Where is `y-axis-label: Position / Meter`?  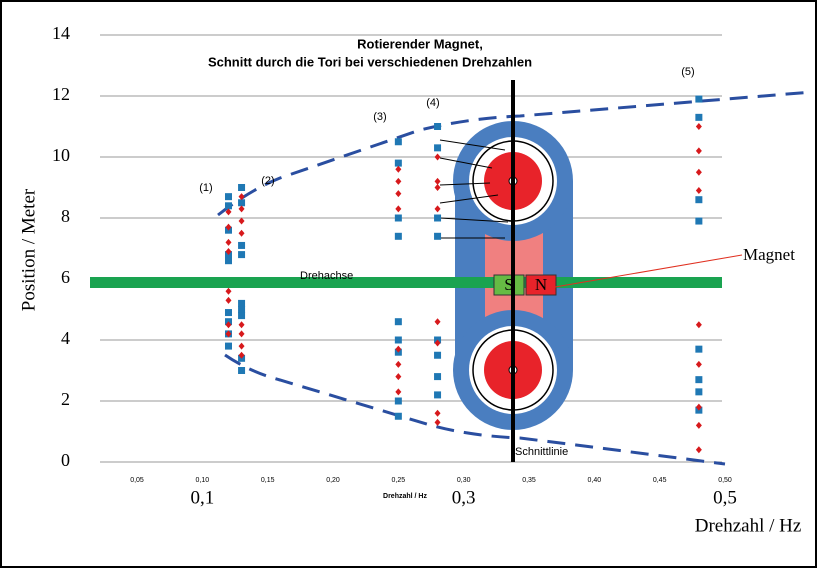 y-axis-label: Position / Meter is located at coordinates (28, 249).